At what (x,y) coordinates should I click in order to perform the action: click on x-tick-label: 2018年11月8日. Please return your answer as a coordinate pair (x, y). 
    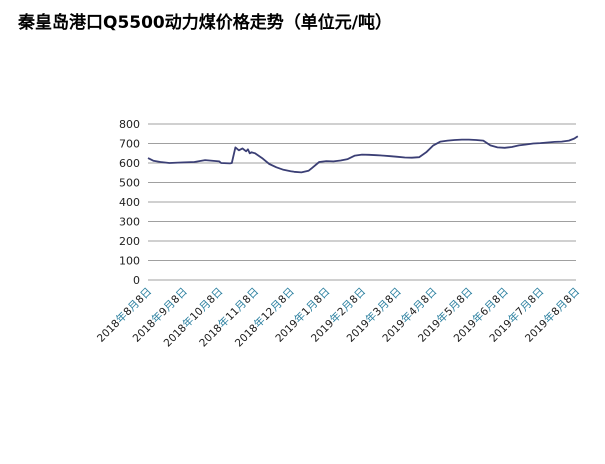
    Looking at the image, I should click on (229, 317).